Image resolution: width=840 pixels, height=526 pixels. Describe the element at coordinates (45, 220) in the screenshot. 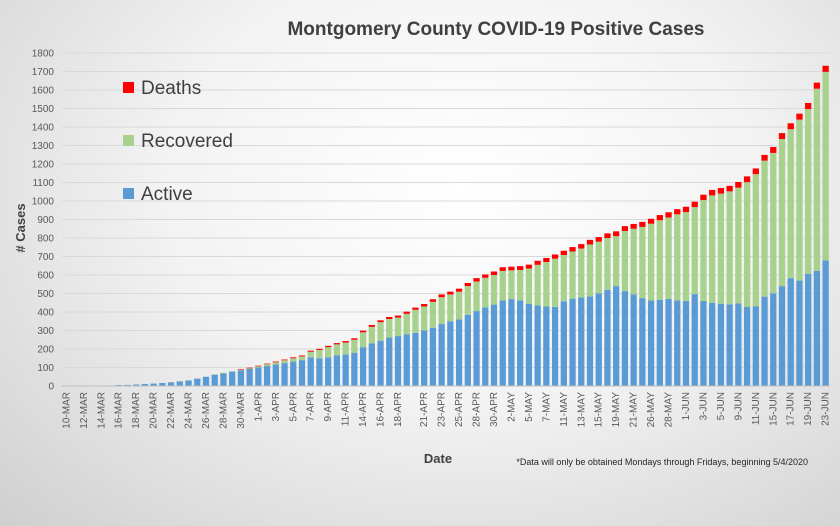

I see `y-tick-label: 900` at that location.